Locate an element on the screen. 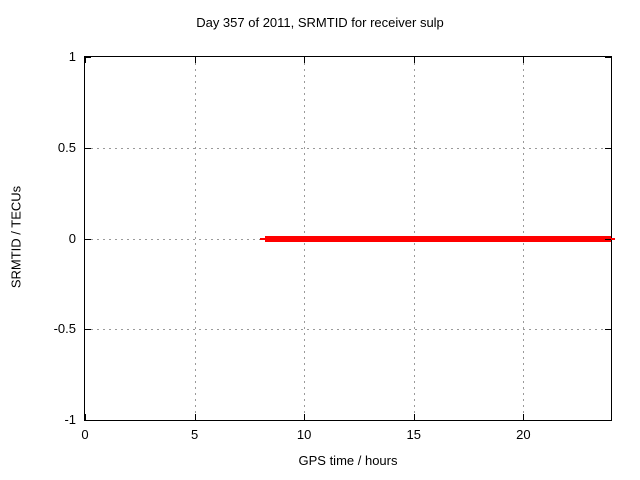  y-tick-label: 0 is located at coordinates (72, 238).